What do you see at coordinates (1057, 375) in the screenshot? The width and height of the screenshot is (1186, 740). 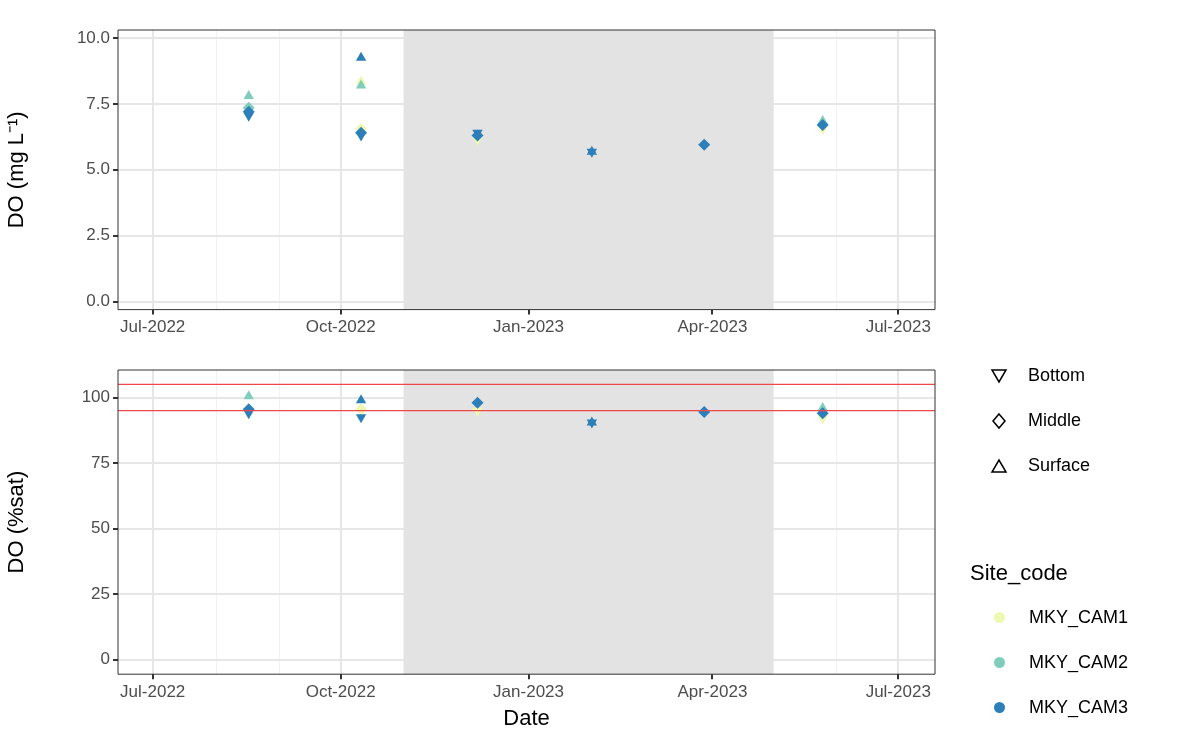 I see `text: Bottom` at bounding box center [1057, 375].